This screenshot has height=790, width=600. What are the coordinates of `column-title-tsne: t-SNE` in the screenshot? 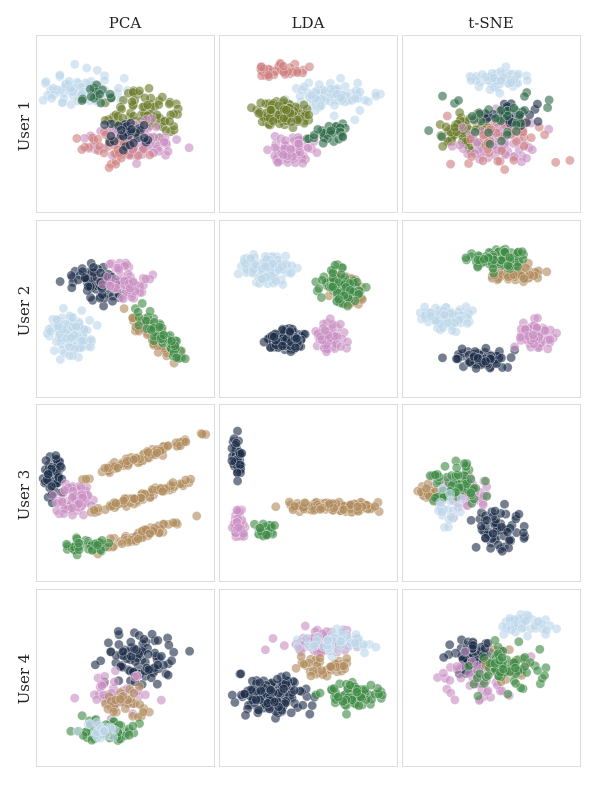 It's located at (491, 23).